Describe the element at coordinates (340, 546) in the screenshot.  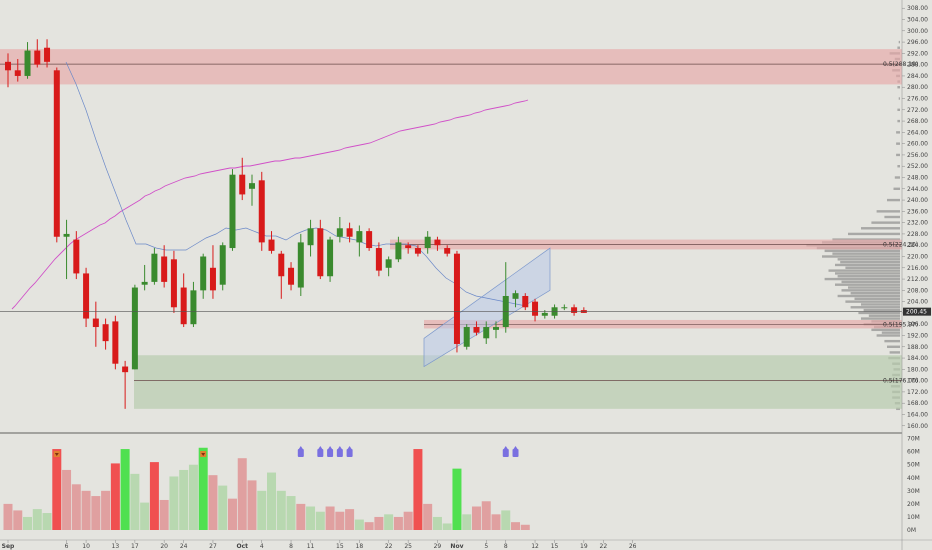
I see `time-tick-label: 15` at that location.